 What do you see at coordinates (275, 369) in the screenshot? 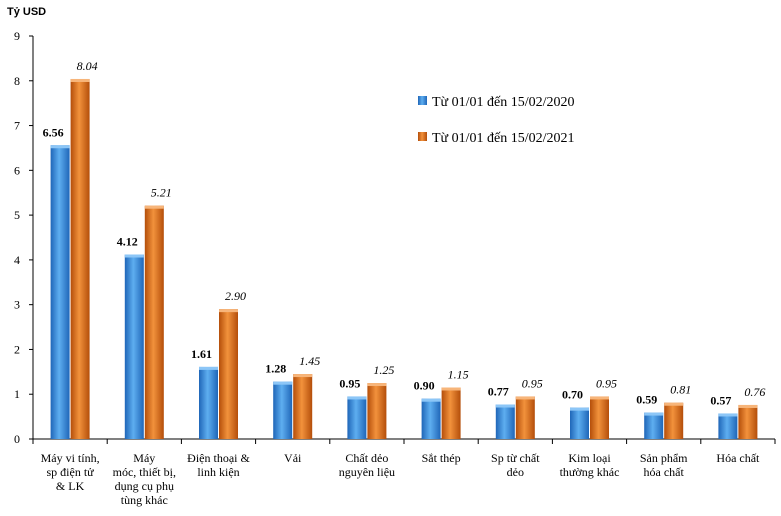
I see `data-label-series-1: 1.28` at bounding box center [275, 369].